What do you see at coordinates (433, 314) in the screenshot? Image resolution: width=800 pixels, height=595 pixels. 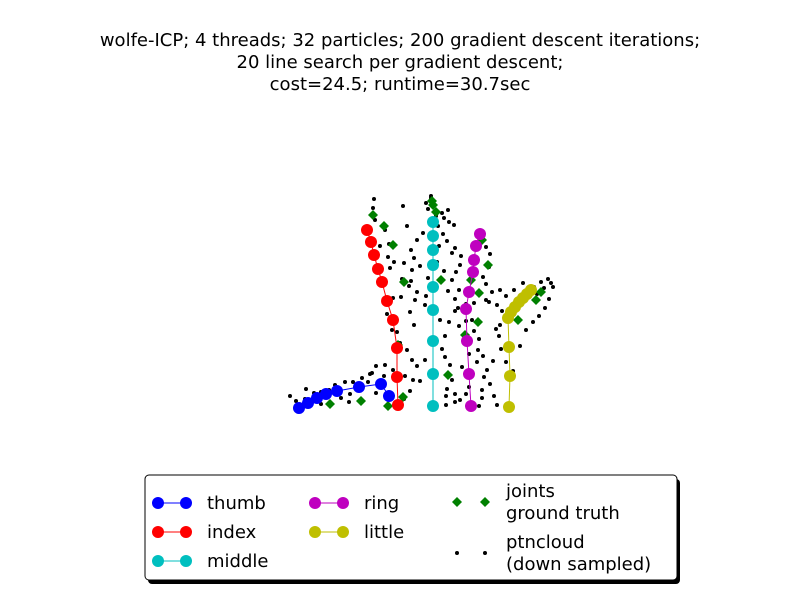 I see `series-middle` at bounding box center [433, 314].